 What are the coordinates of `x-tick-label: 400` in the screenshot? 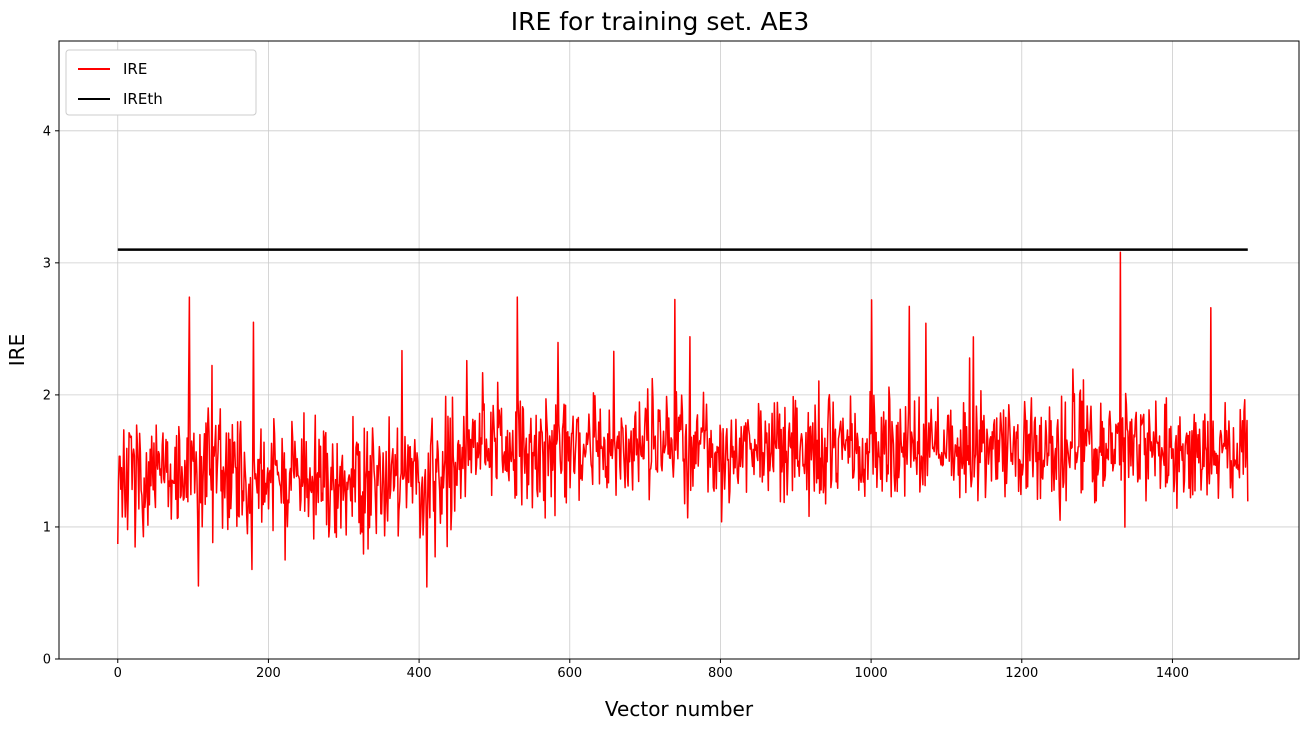 It's located at (419, 673).